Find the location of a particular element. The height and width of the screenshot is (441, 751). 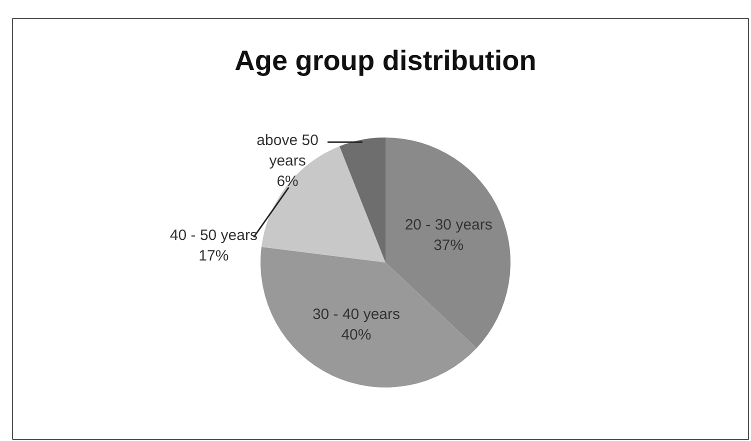

data-label: 37% is located at coordinates (449, 245).